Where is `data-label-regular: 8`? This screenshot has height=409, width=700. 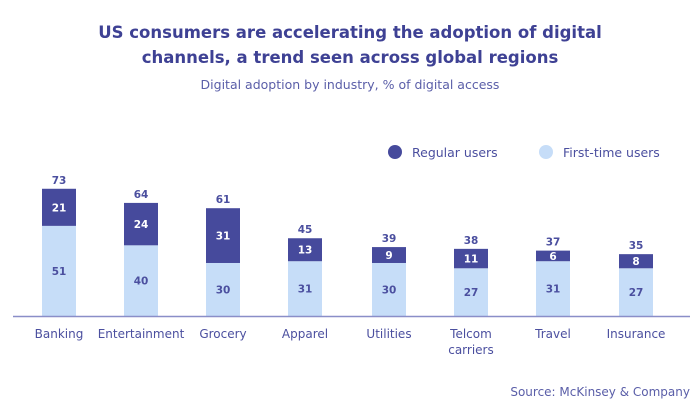
data-label-regular: 8 is located at coordinates (635, 262).